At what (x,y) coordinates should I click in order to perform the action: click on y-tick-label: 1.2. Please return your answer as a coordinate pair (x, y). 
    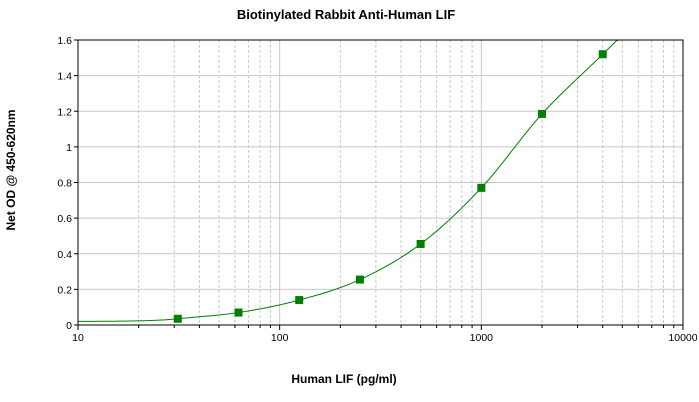
    Looking at the image, I should click on (64, 112).